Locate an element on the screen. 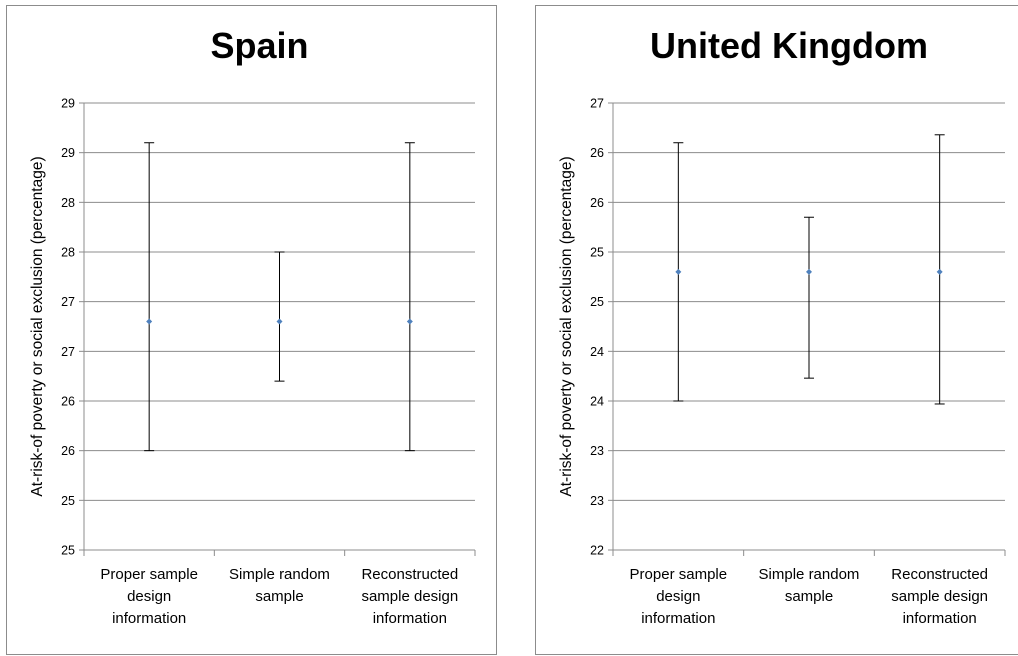  chart-title: Spain is located at coordinates (259, 45).